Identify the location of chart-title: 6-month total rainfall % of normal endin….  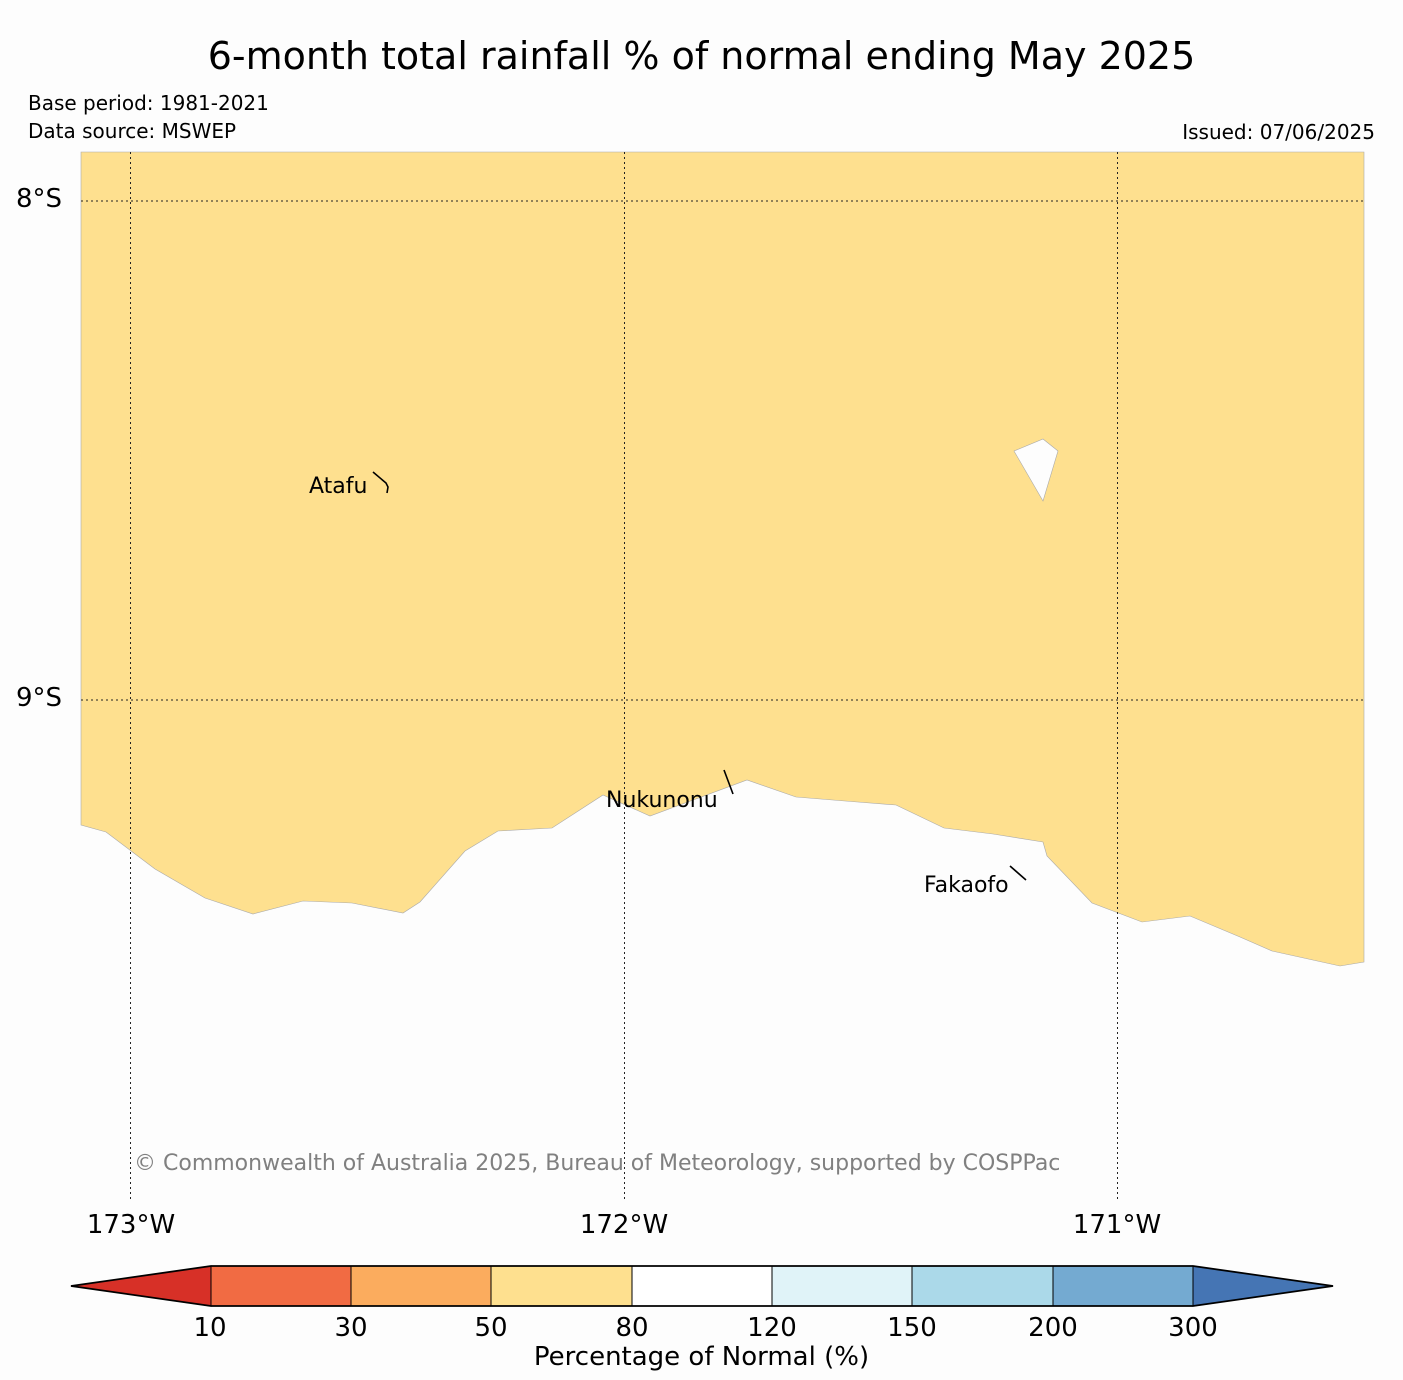
(701, 56).